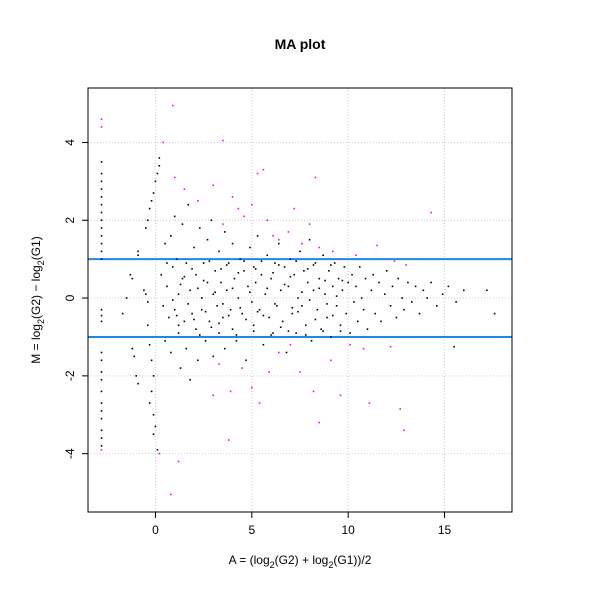 The image size is (600, 600). Describe the element at coordinates (302, 524) in the screenshot. I see `x-axis: 0 5 10 15` at that location.